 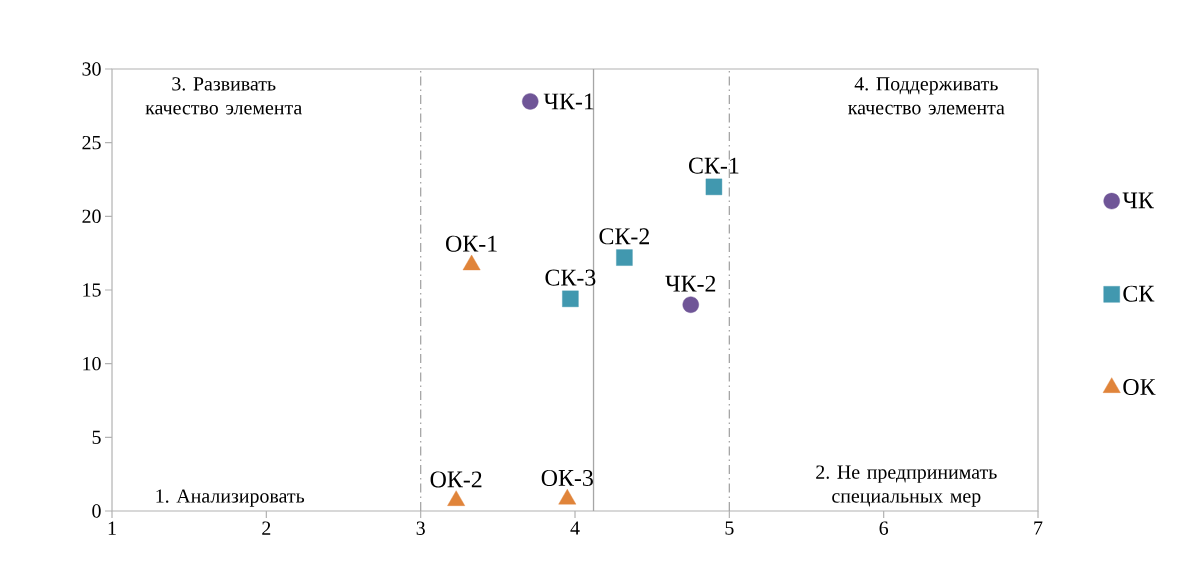 What do you see at coordinates (230, 498) in the screenshot?
I see `annotation: 1. Анализировать` at bounding box center [230, 498].